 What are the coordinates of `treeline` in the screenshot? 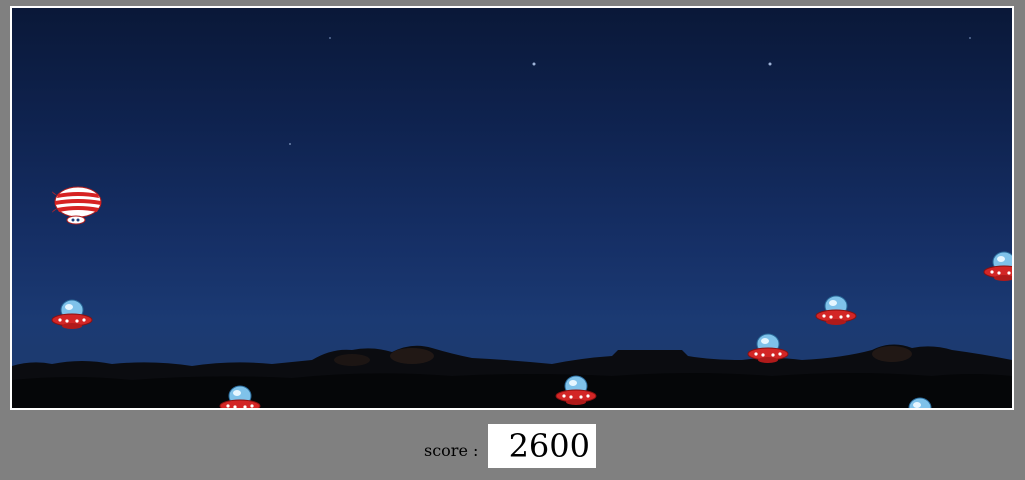 It's located at (512, 376).